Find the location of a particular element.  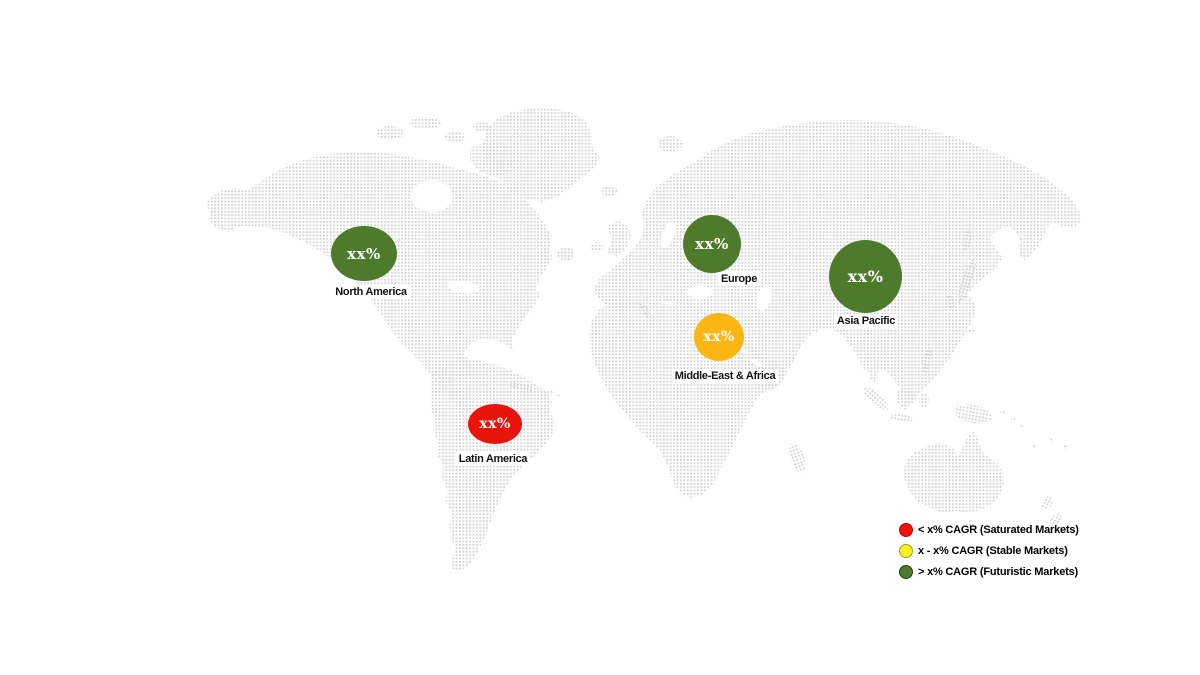

landmass-svalbard is located at coordinates (670, 144).